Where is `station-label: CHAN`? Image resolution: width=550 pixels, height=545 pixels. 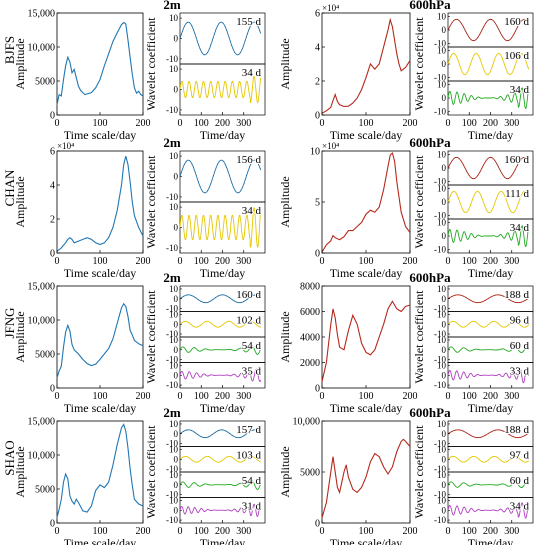
station-label: CHAN is located at coordinates (9, 187).